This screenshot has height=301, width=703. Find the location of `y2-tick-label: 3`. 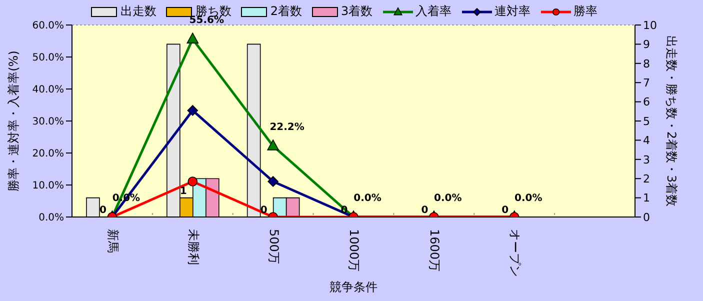

y2-tick-label: 3 is located at coordinates (646, 159).